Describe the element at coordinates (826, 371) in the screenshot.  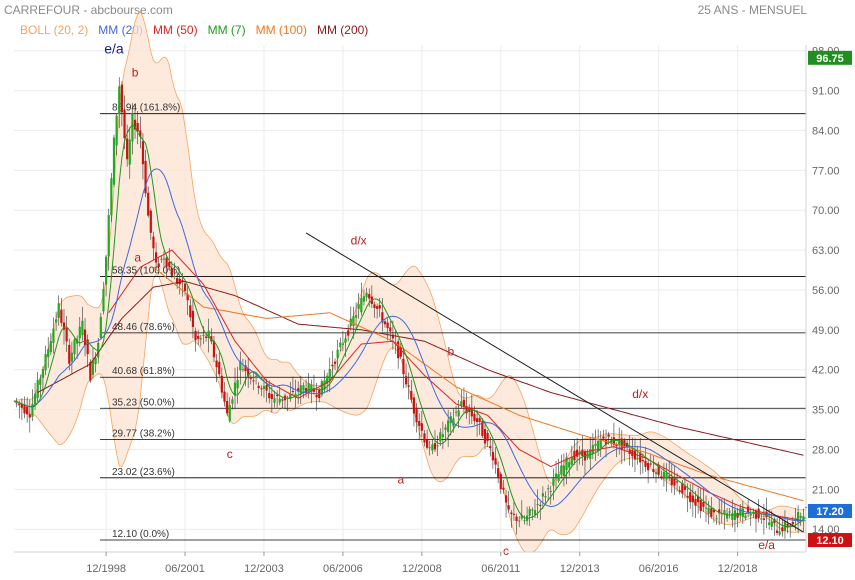
I see `y-tick-label: 42.00` at that location.